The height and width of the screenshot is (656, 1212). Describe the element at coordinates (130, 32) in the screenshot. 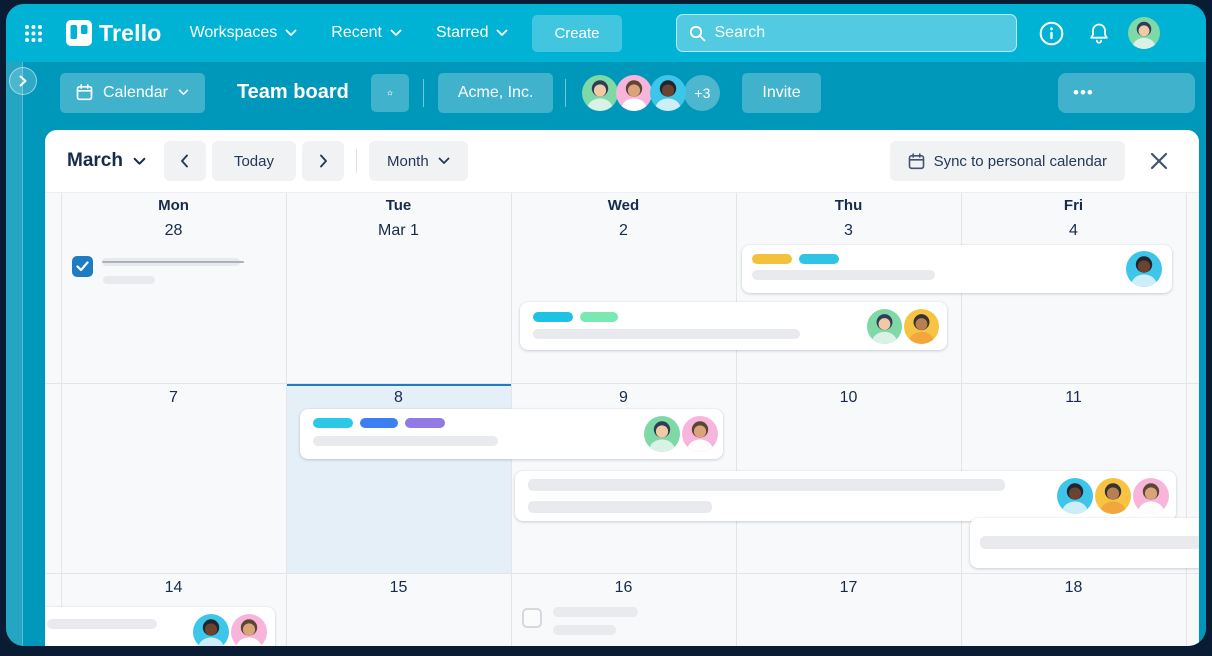

I see `logo-text: Trello` at that location.